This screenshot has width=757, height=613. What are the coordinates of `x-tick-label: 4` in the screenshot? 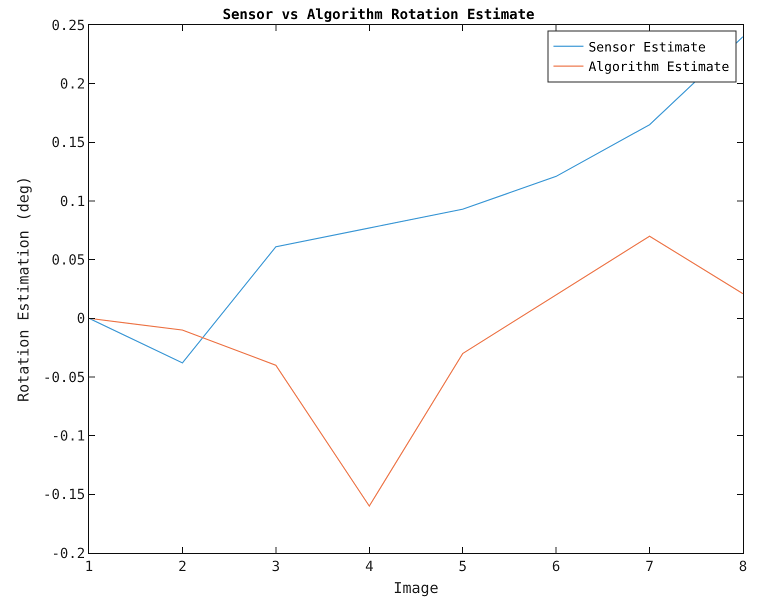 It's located at (369, 566).